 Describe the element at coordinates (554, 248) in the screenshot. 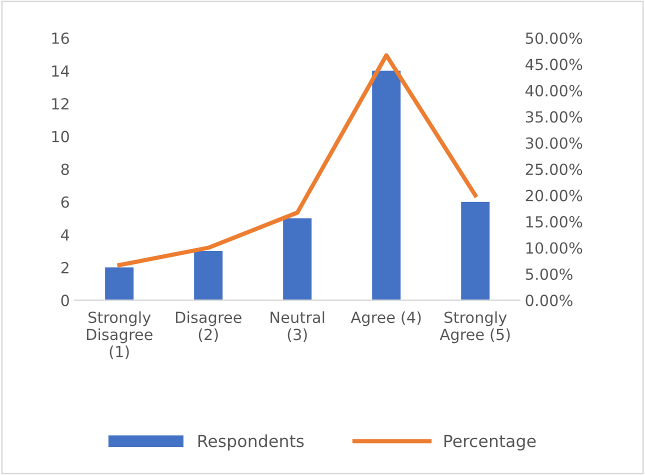

I see `y2-tick-label: 10.00%` at that location.